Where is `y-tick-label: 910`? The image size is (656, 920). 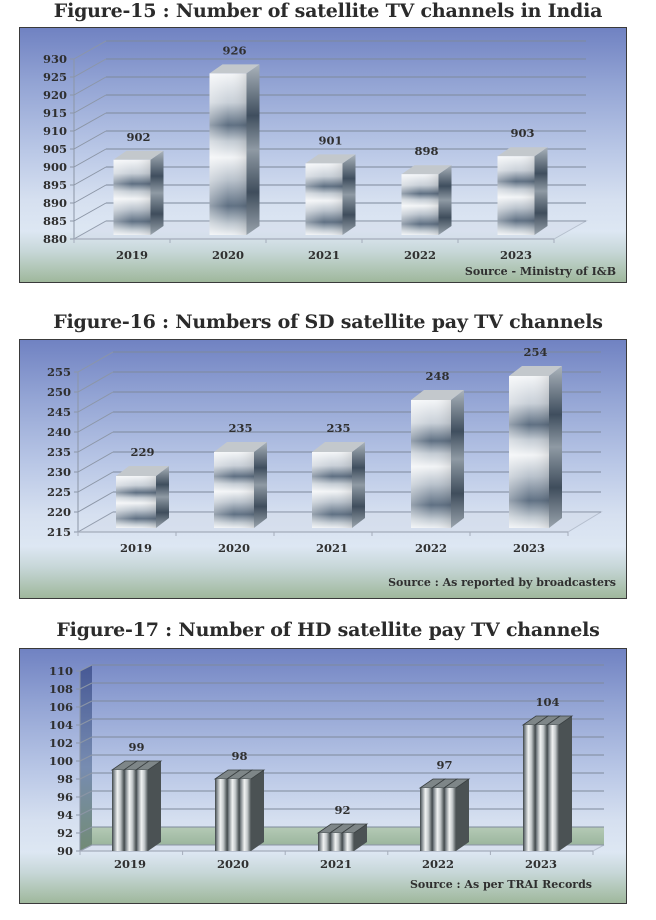 y-tick-label: 910 is located at coordinates (55, 131).